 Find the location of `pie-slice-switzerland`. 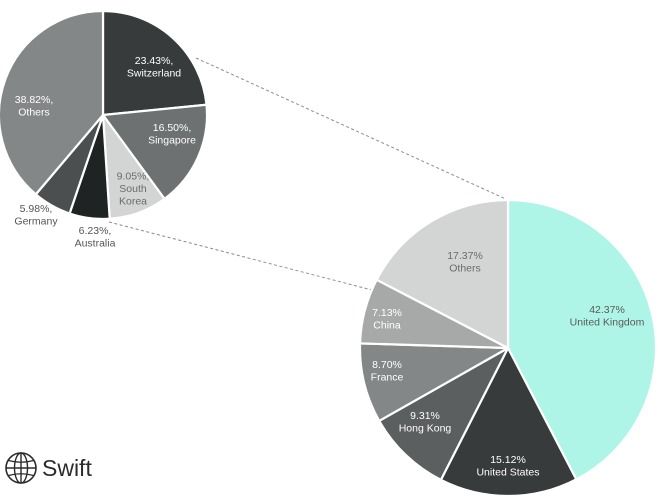

pie-slice-switzerland is located at coordinates (154, 63).